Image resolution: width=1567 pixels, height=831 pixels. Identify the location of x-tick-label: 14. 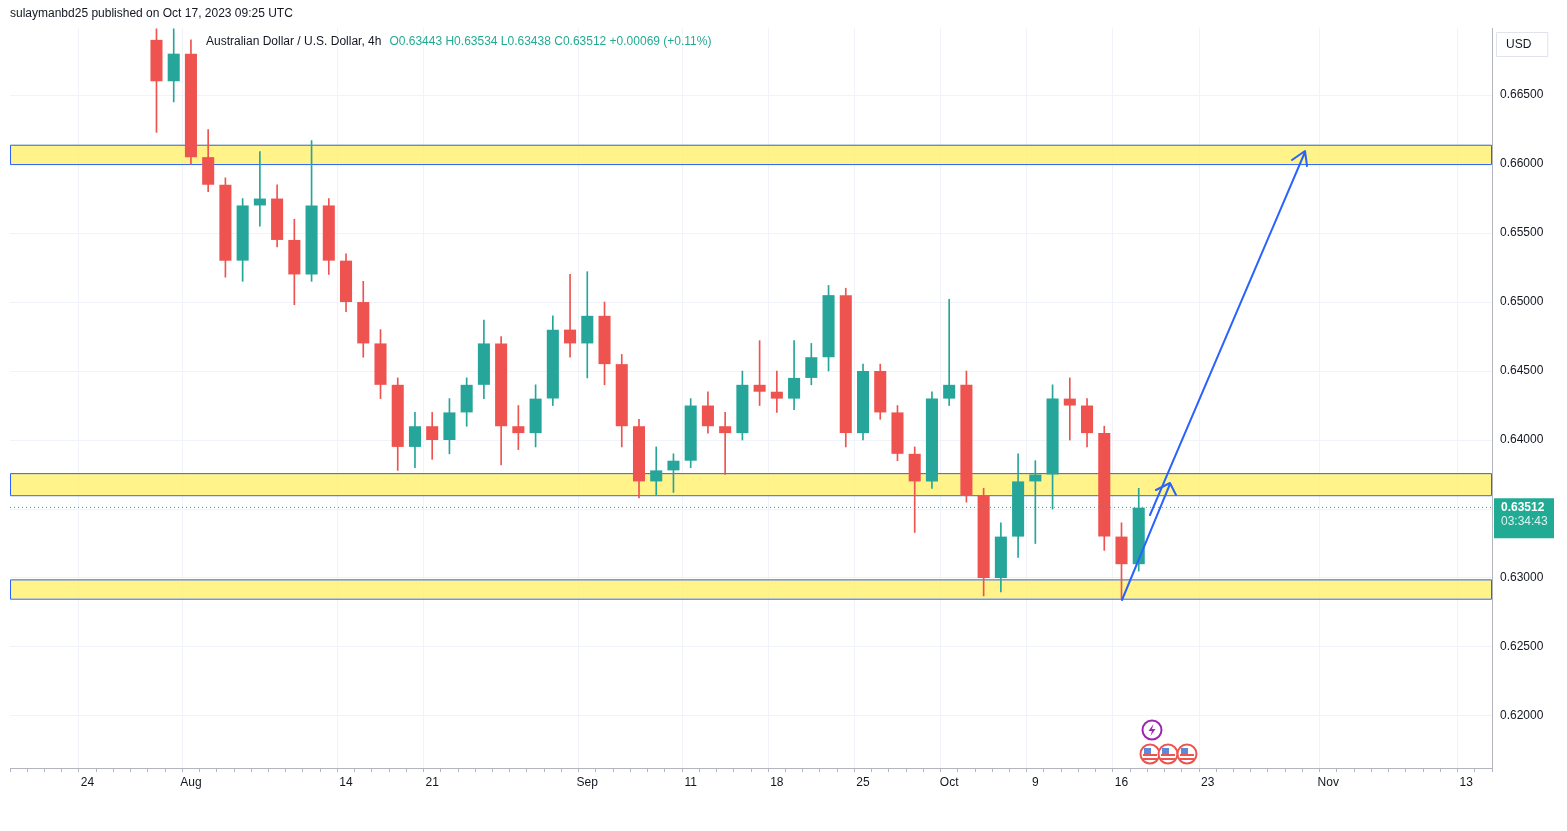
(346, 781).